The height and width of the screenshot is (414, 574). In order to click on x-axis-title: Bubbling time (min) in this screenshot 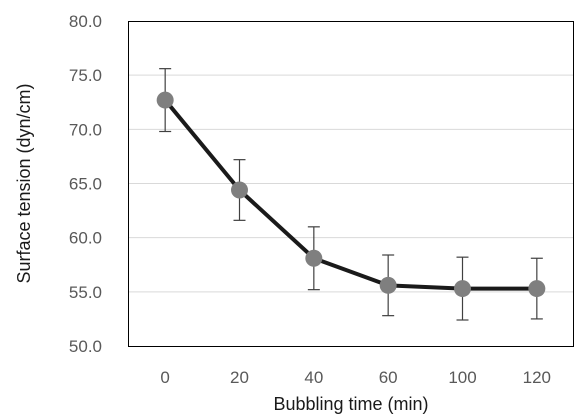, I will do `click(350, 404)`.